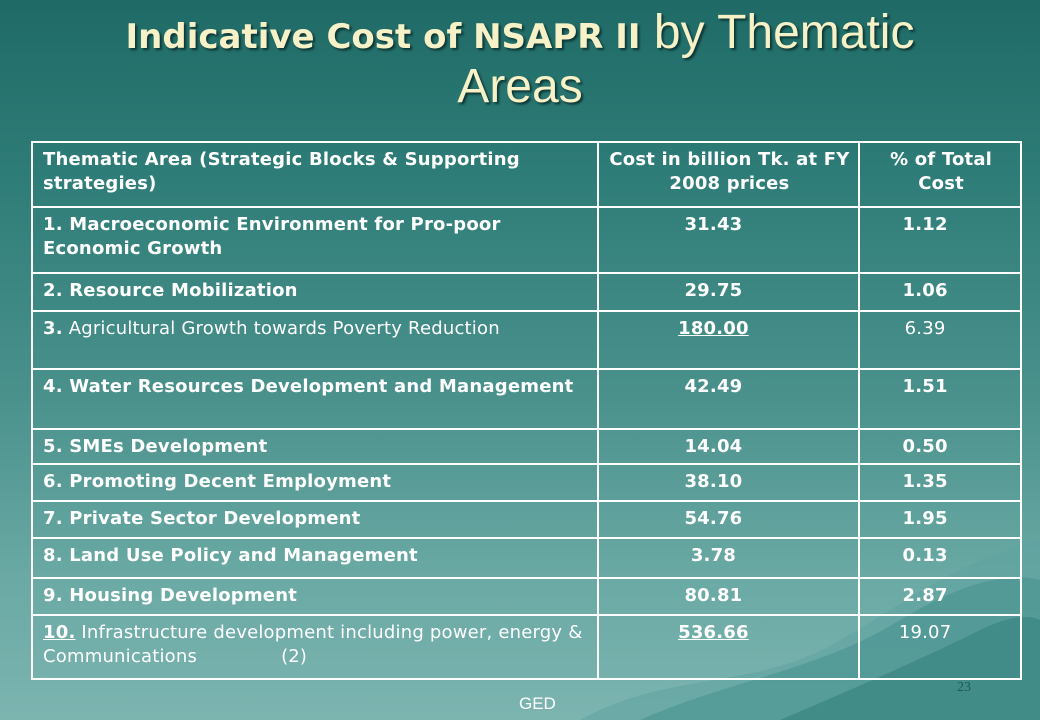 The height and width of the screenshot is (720, 1040). Describe the element at coordinates (53, 518) in the screenshot. I see `row-number: 7.` at that location.